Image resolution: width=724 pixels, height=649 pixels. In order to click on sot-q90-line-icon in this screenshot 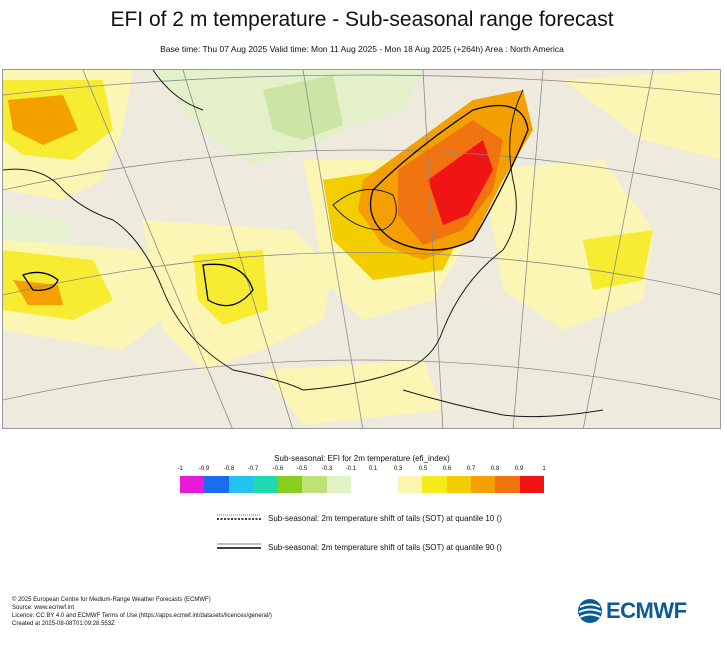, I will do `click(239, 546)`.